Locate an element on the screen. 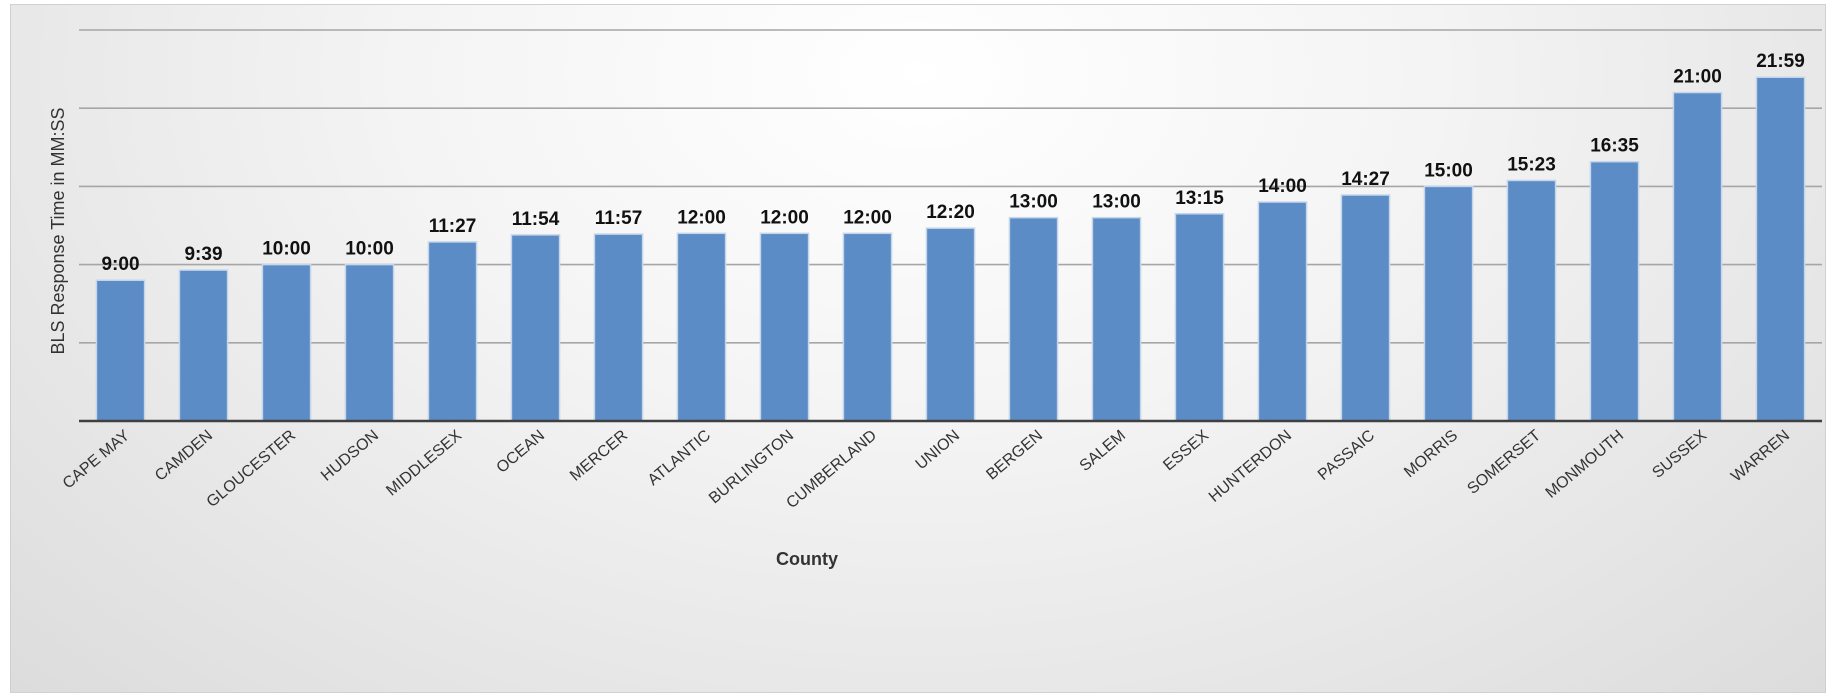  data-label: 9:00 is located at coordinates (120, 264).